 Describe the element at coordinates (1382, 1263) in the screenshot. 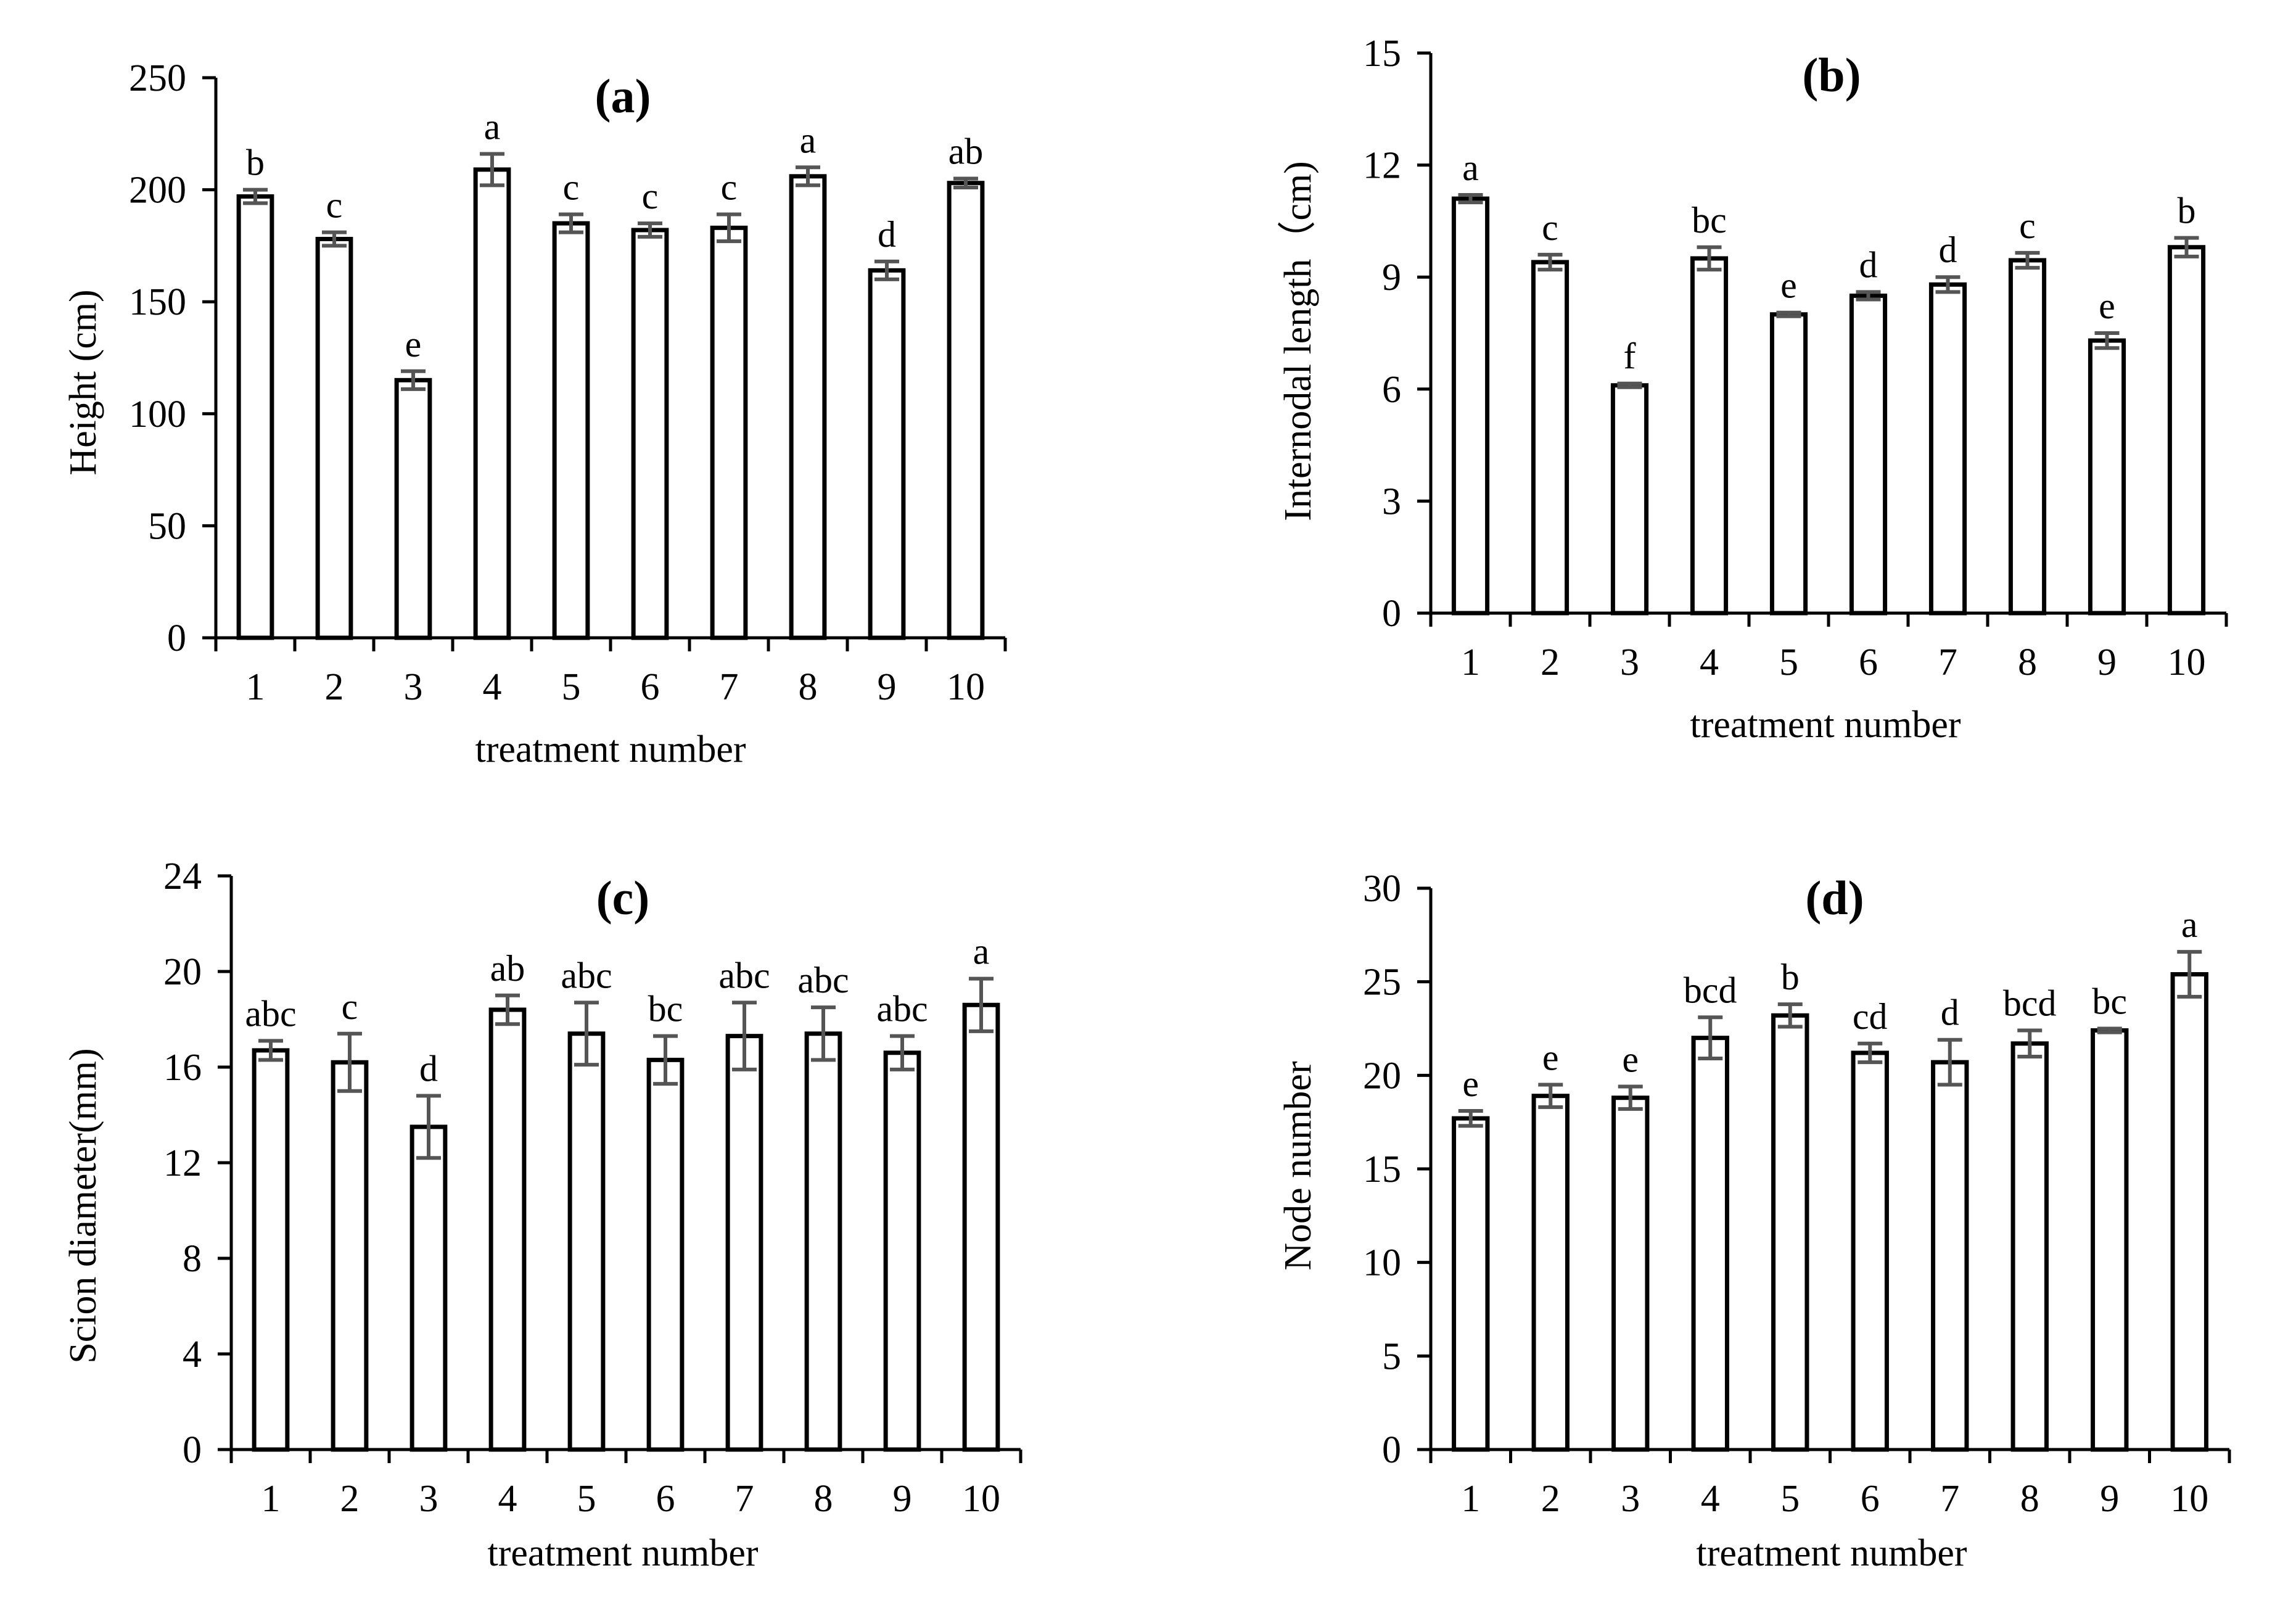

I see `y-tick-label: 10` at that location.